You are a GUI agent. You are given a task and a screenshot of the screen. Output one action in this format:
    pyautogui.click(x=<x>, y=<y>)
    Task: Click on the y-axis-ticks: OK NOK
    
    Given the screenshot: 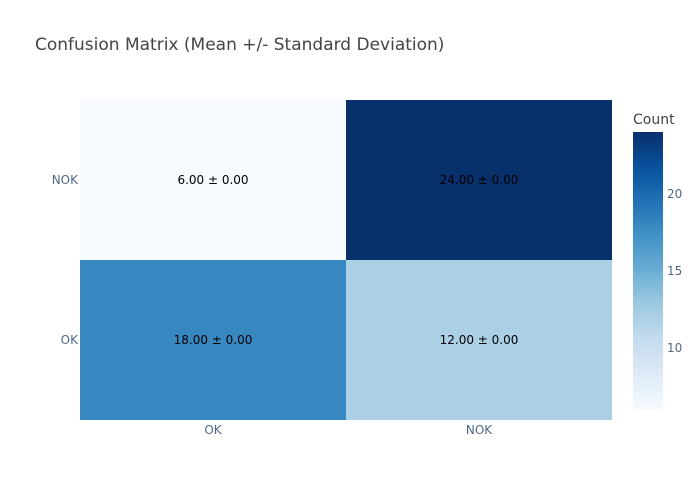 What is the action you would take?
    pyautogui.click(x=65, y=260)
    